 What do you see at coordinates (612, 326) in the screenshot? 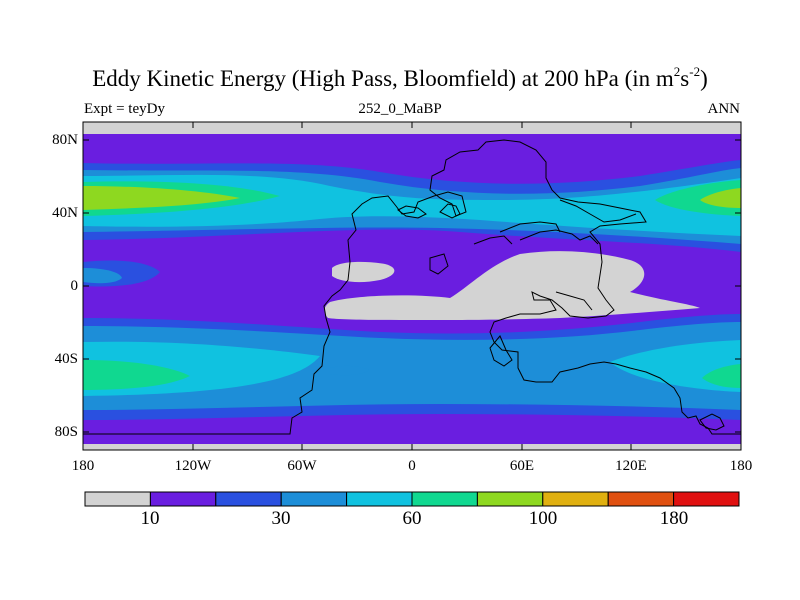
I see `continent-outlines-extra` at bounding box center [612, 326].